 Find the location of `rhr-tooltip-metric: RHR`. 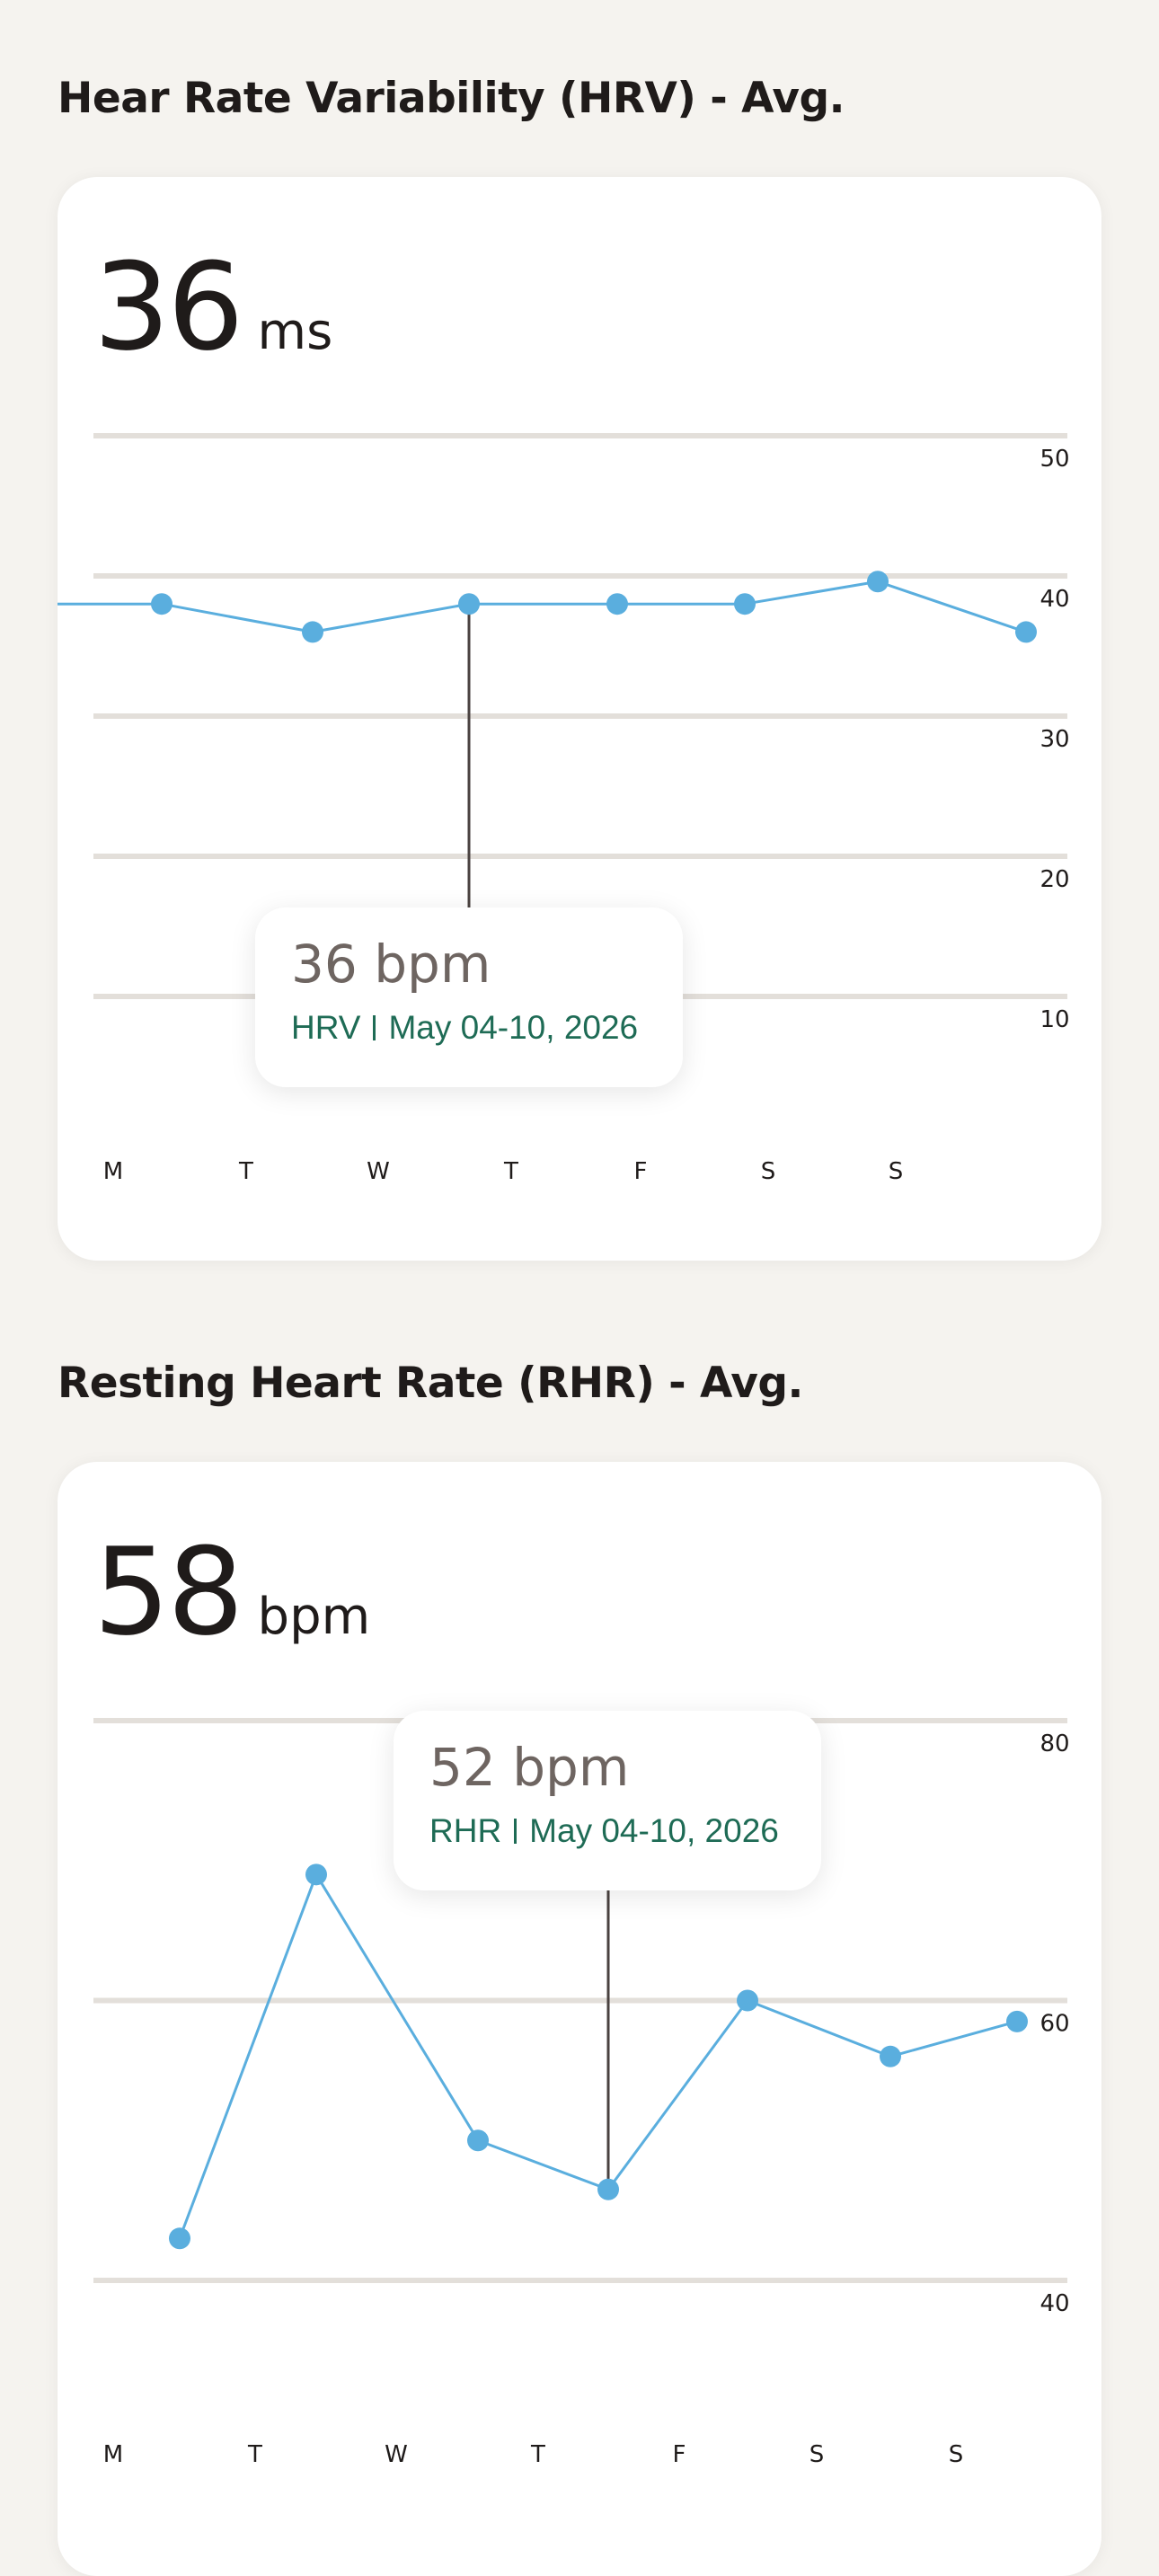

rhr-tooltip-metric: RHR is located at coordinates (465, 1830).